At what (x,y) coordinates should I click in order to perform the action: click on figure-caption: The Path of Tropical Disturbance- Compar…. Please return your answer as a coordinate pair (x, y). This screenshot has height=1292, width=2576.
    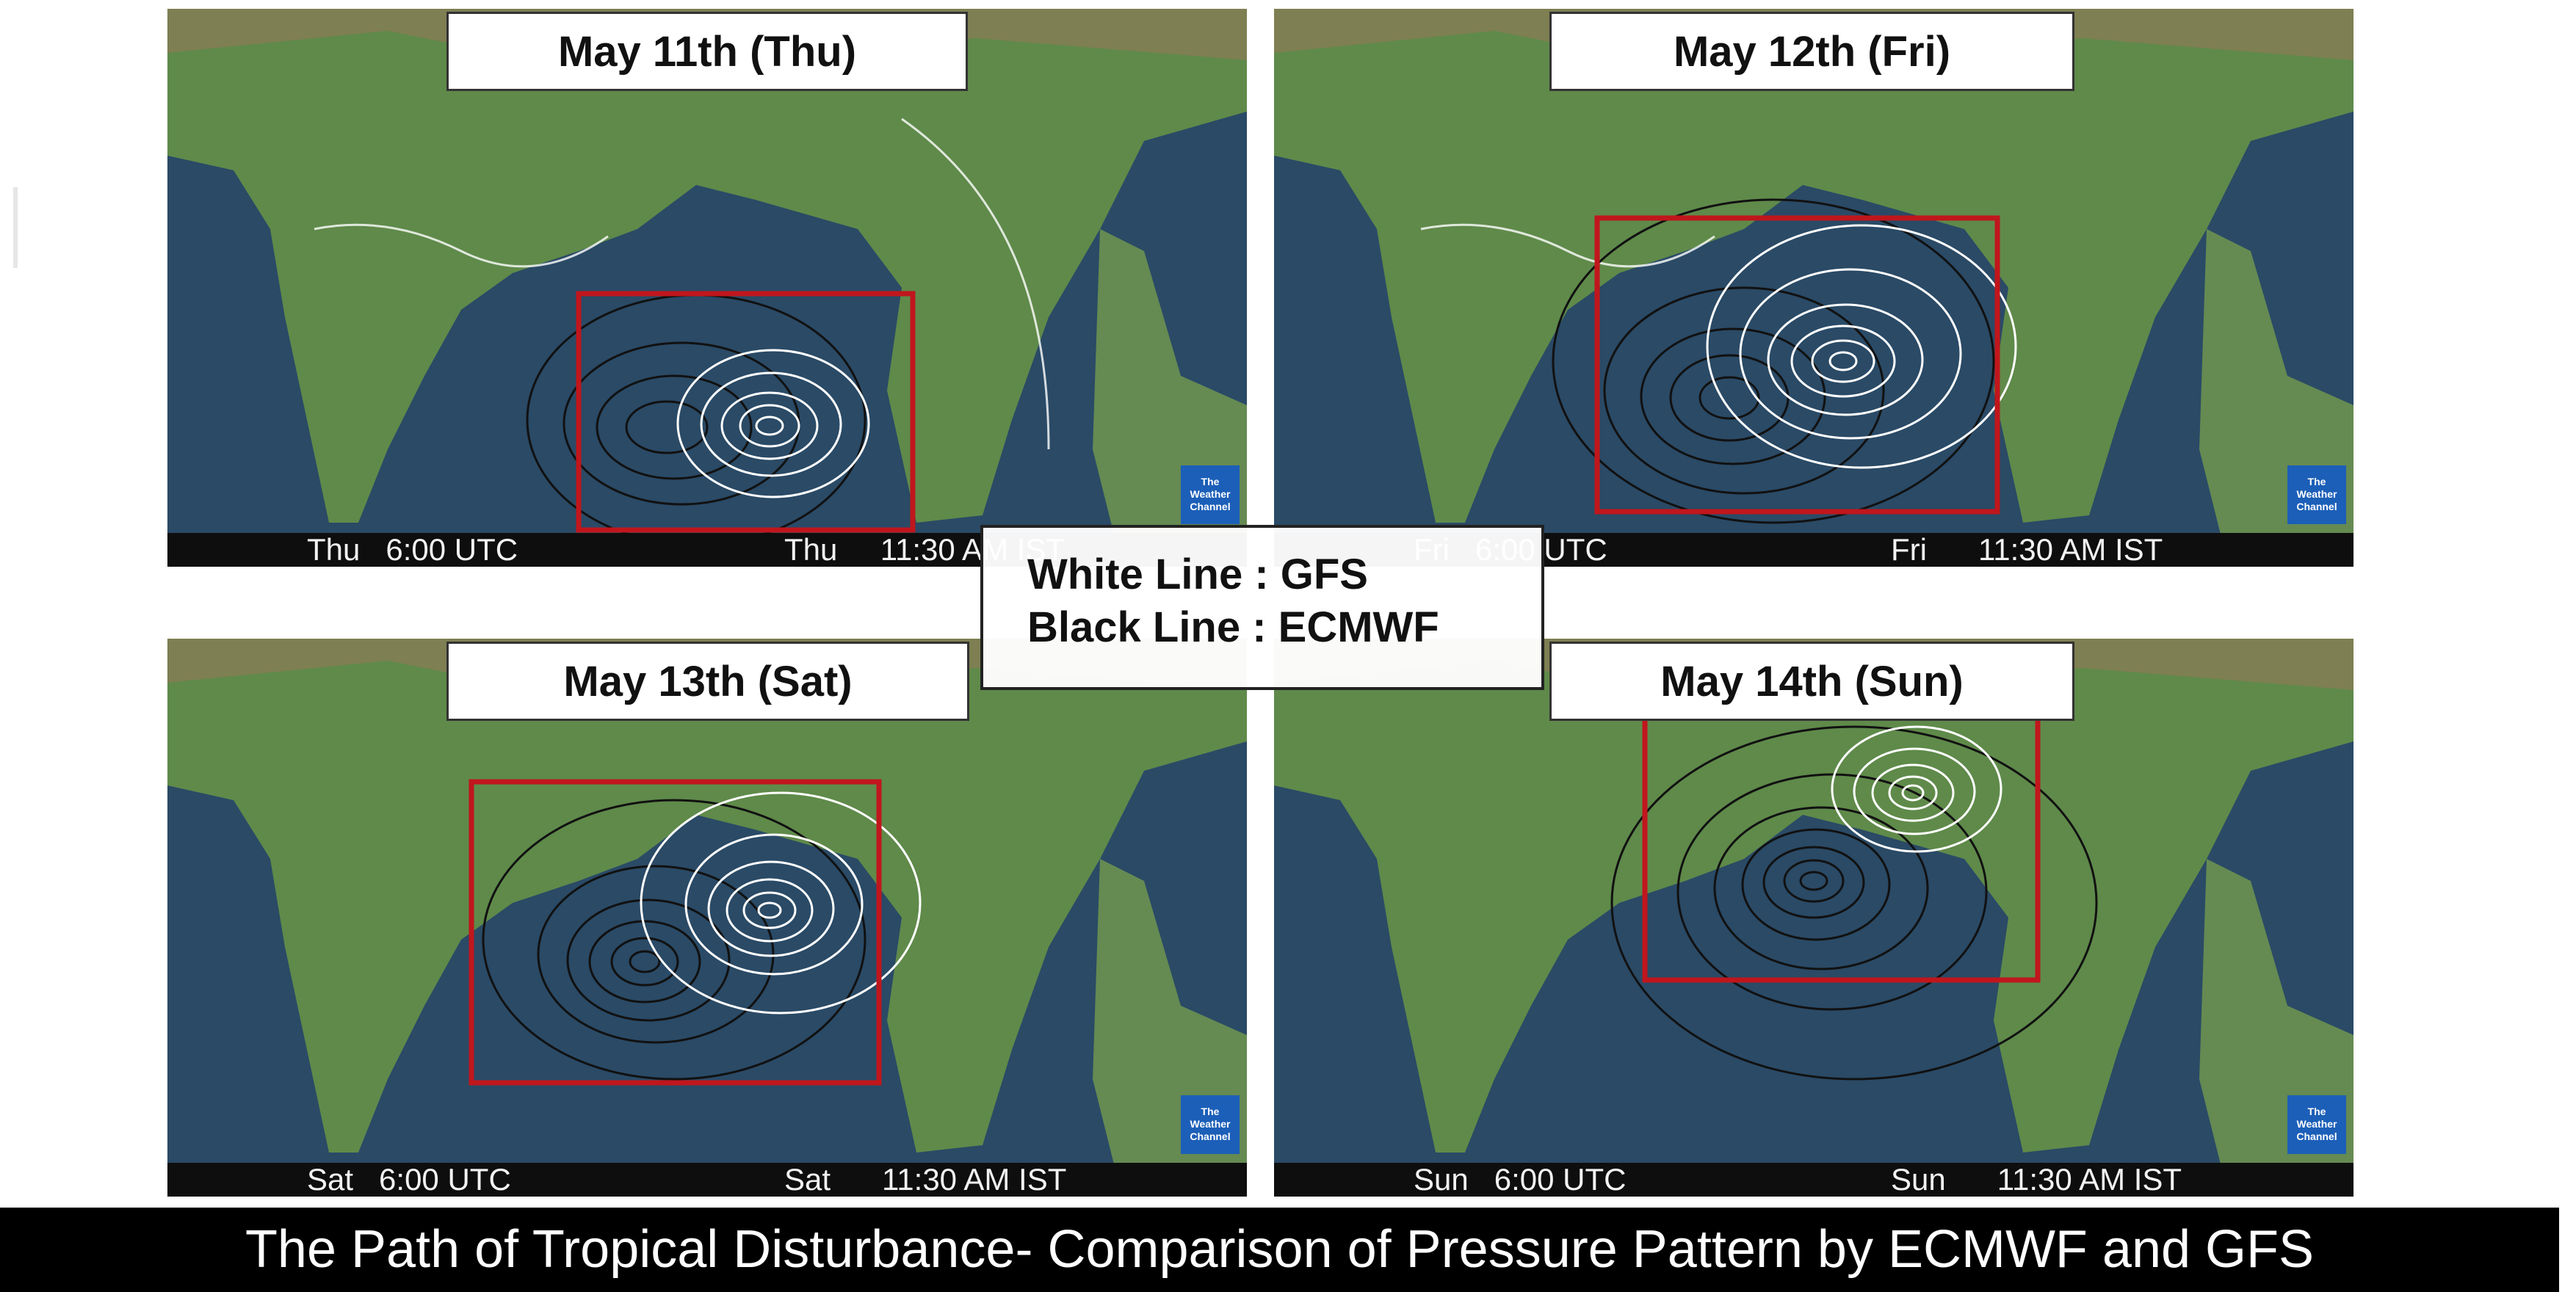
    Looking at the image, I should click on (1279, 1250).